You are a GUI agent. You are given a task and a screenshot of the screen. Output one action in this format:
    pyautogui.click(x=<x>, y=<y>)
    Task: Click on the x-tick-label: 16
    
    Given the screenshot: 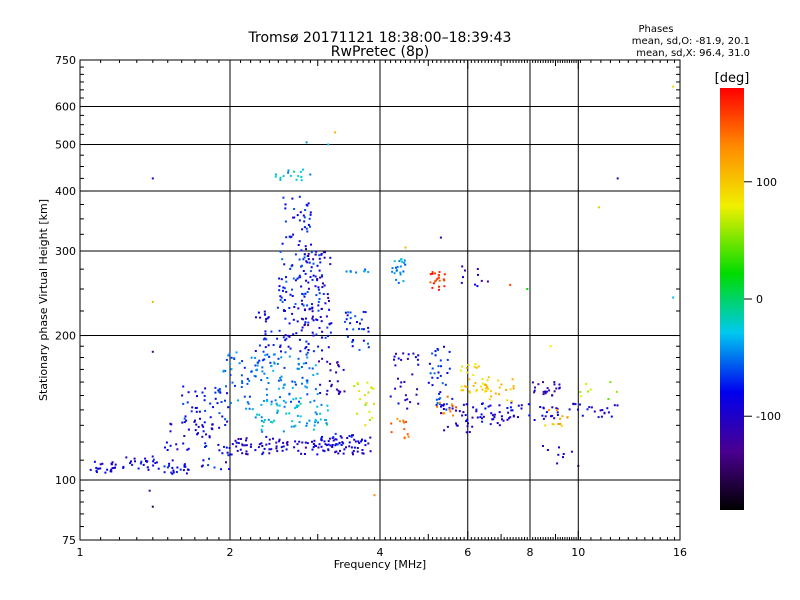 What is the action you would take?
    pyautogui.click(x=680, y=552)
    